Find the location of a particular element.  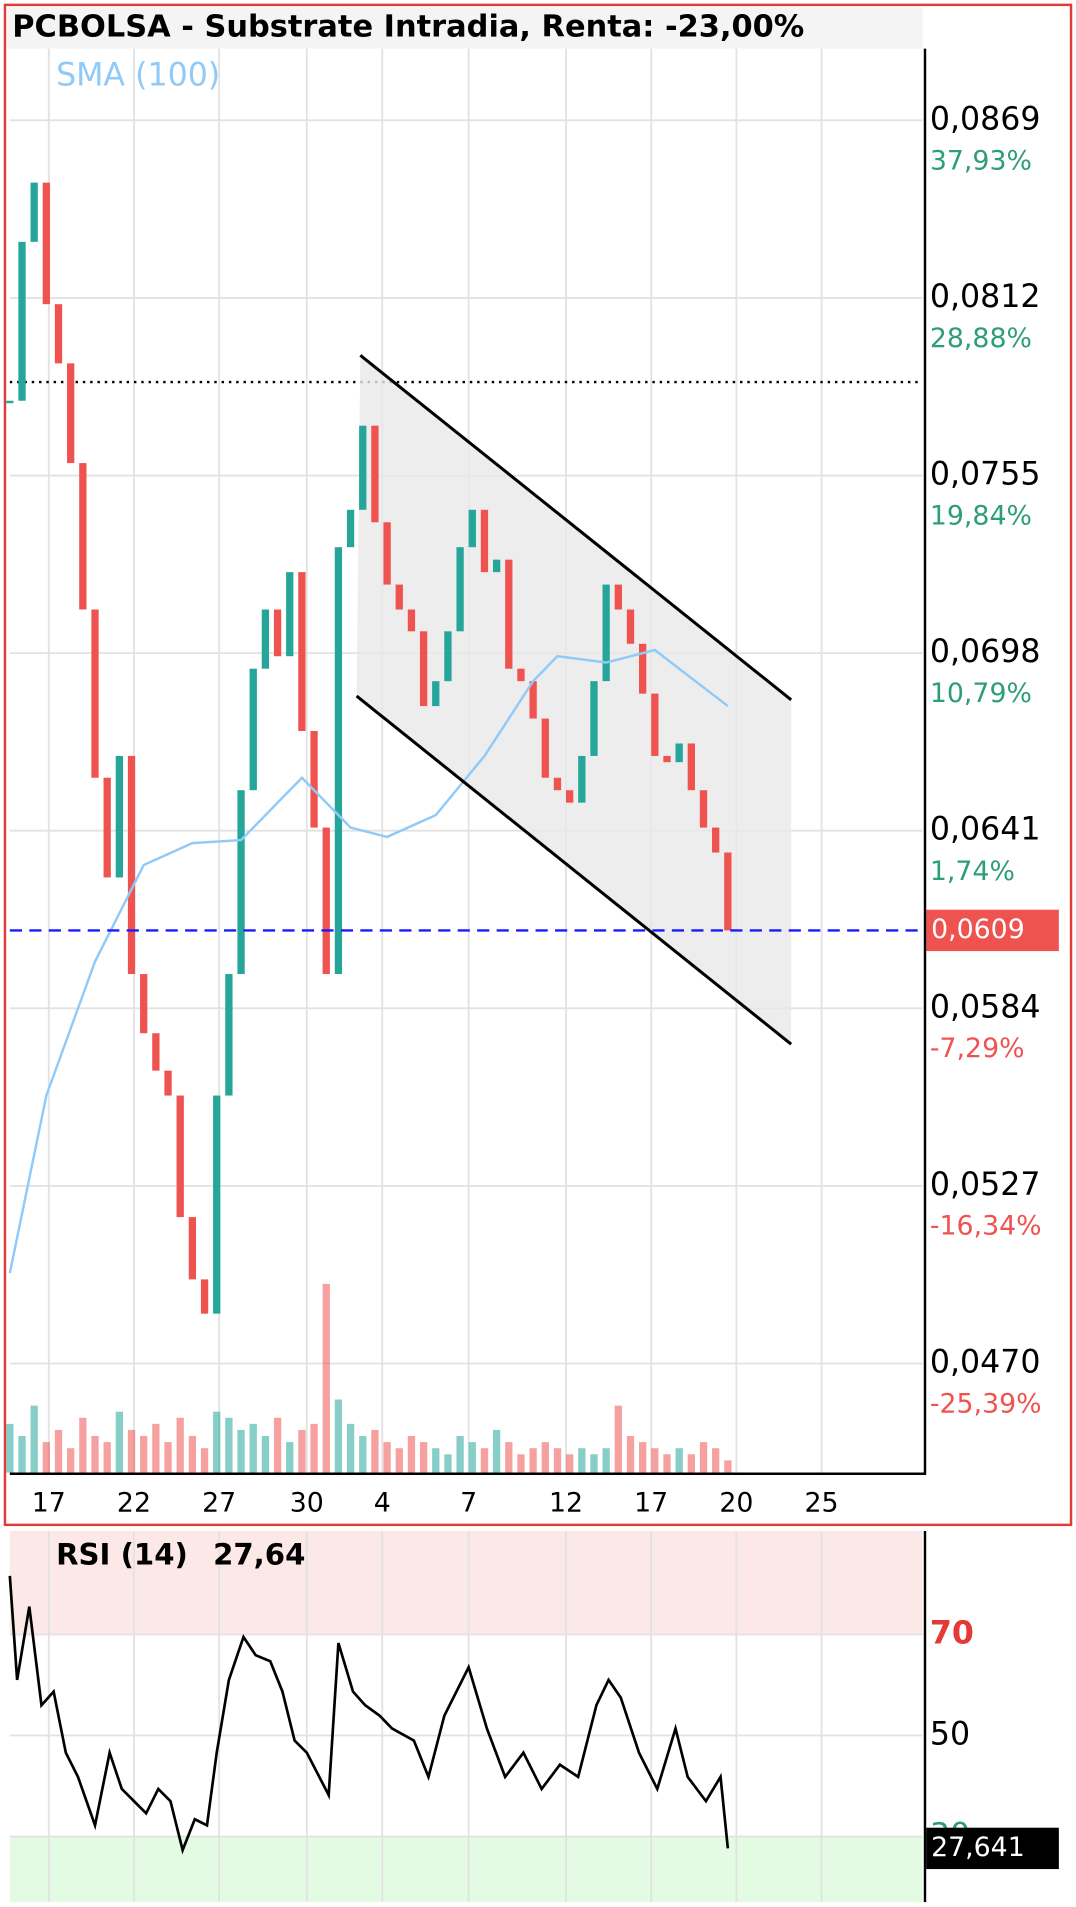

rsi-value: 27,64 is located at coordinates (259, 1555).